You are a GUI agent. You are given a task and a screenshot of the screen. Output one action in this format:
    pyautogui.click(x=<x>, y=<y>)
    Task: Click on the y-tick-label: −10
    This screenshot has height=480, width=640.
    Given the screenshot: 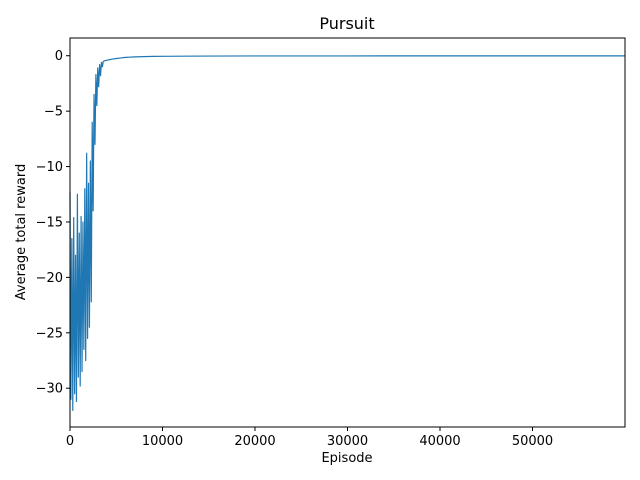 What is the action you would take?
    pyautogui.click(x=49, y=167)
    